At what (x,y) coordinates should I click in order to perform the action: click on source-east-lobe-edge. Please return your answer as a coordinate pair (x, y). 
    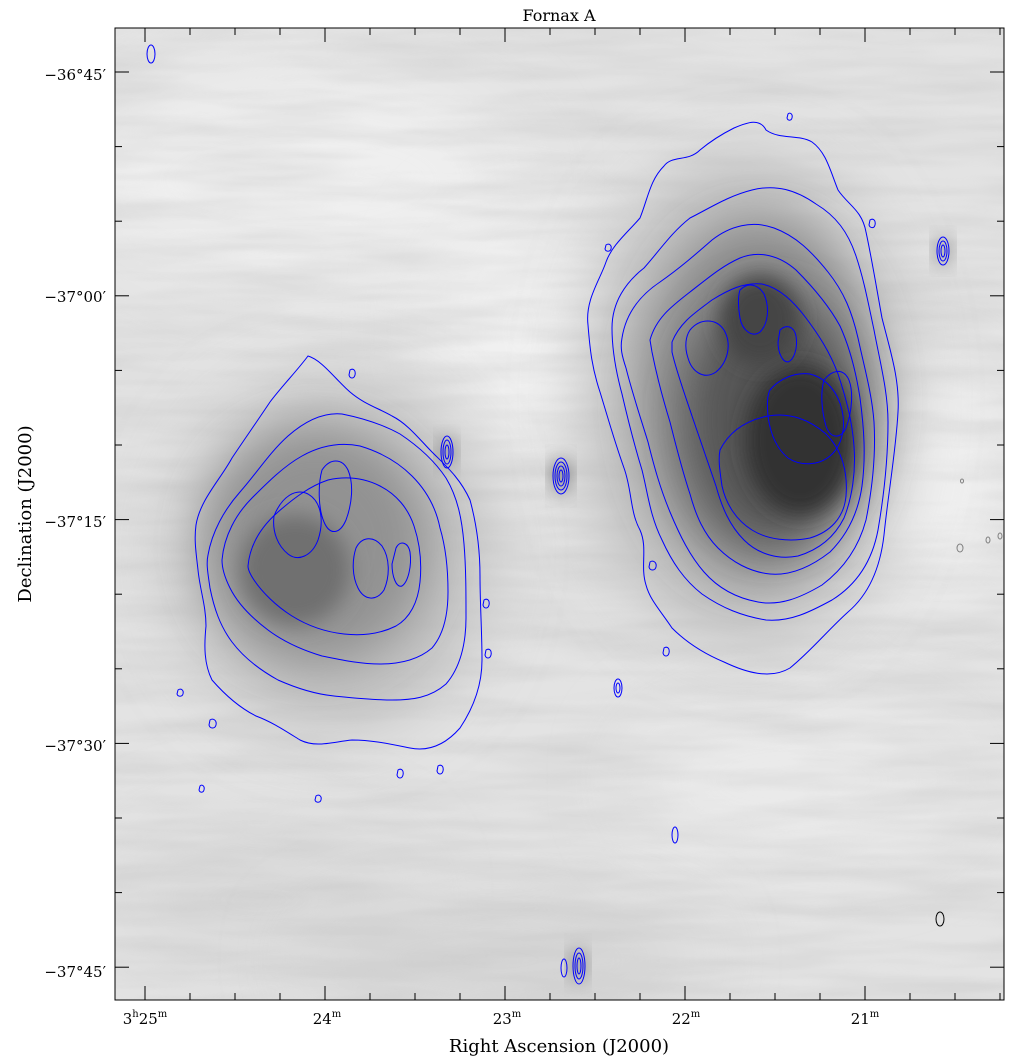
    Looking at the image, I should click on (447, 452).